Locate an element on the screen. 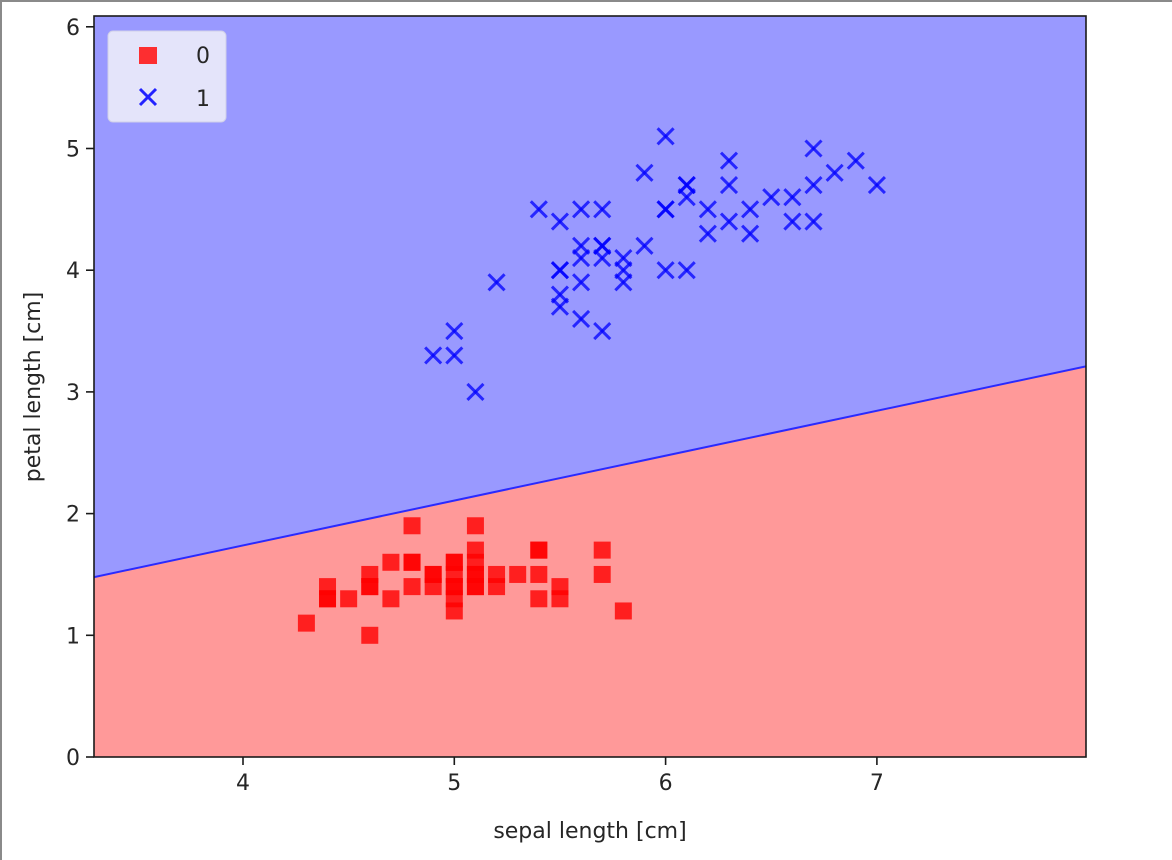 Image resolution: width=1172 pixels, height=860 pixels. y-axis-label: petal length [cm] is located at coordinates (33, 387).